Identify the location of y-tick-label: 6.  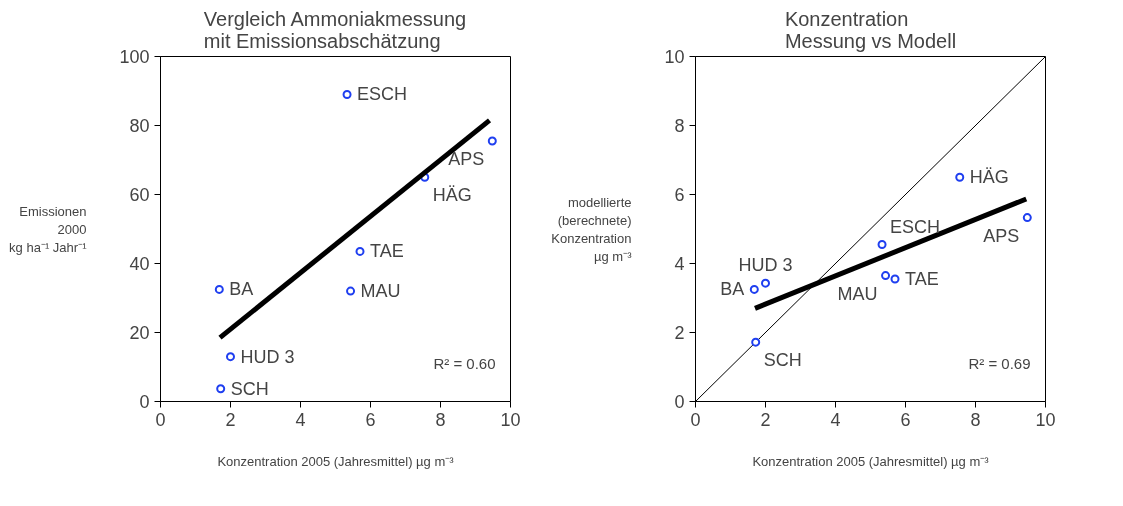
(679, 195).